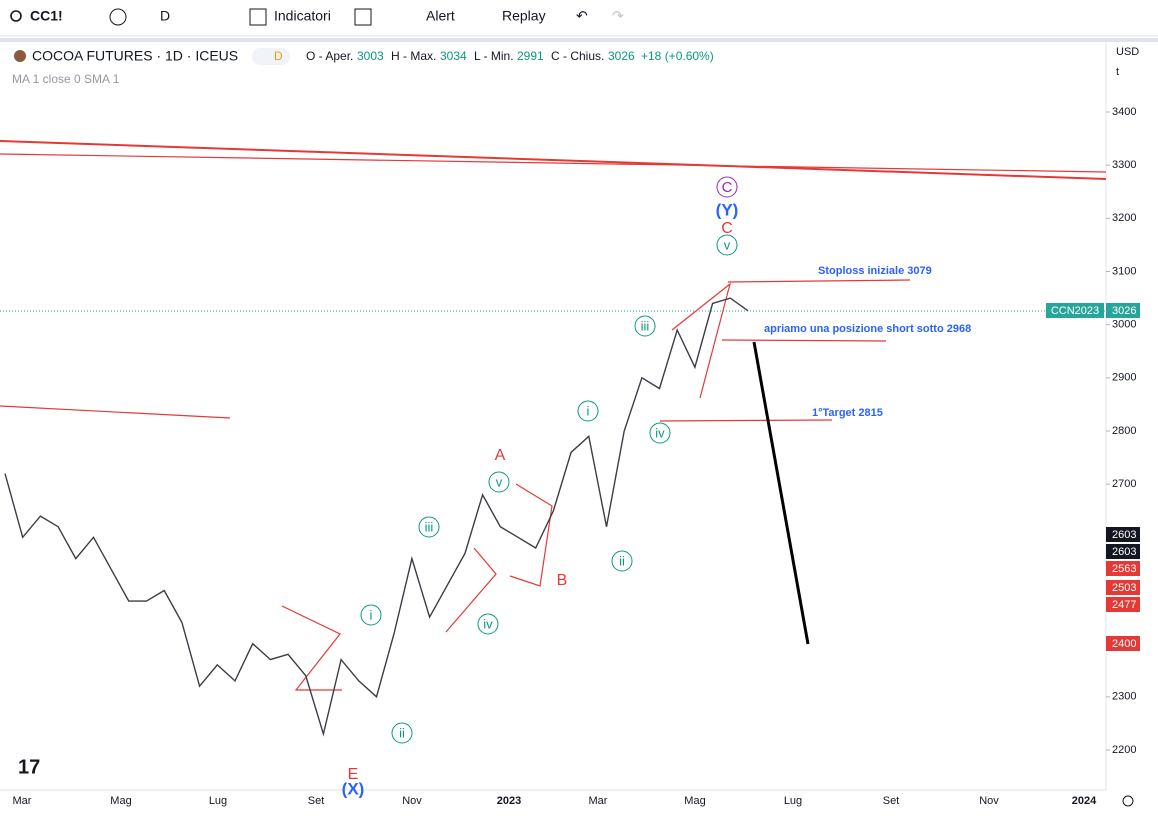 The image size is (1158, 824). I want to click on indicator-legend: MA 1 close 0 SMA 1, so click(66, 79).